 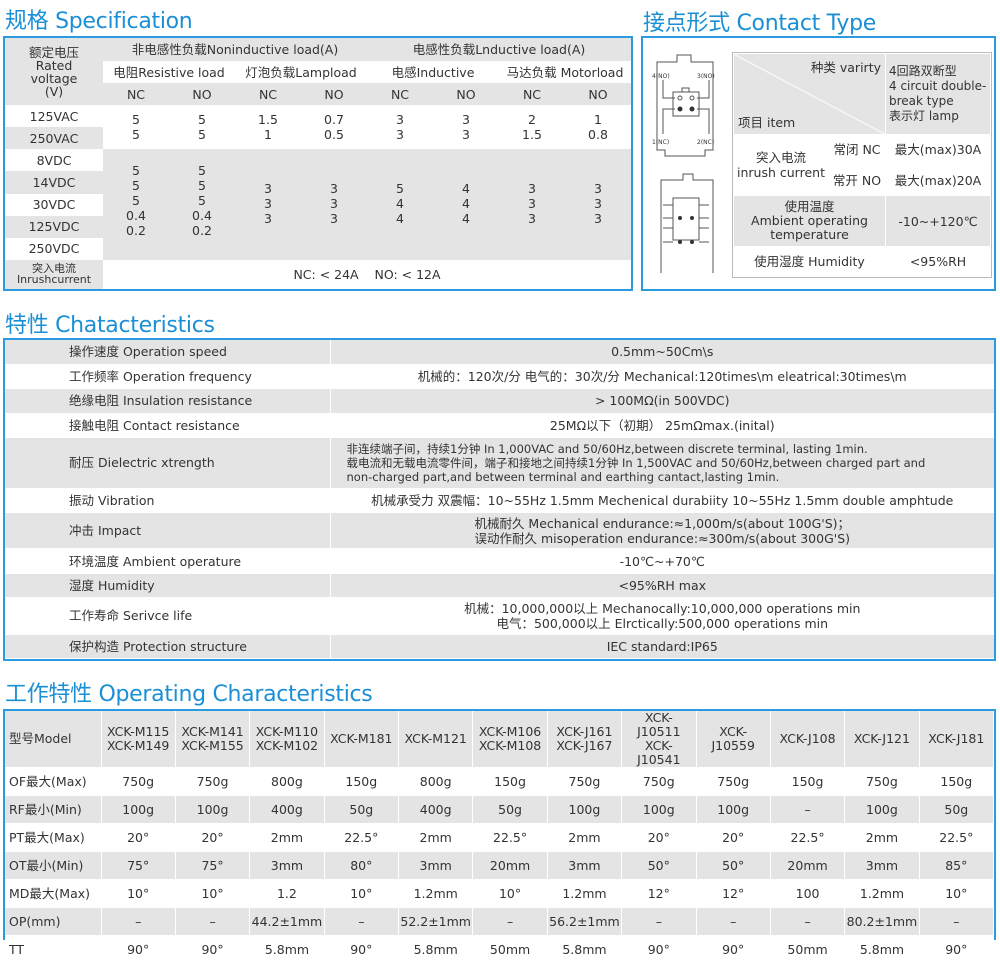 What do you see at coordinates (585, 739) in the screenshot?
I see `model-column-header: XCK-J161 XCK-J167` at bounding box center [585, 739].